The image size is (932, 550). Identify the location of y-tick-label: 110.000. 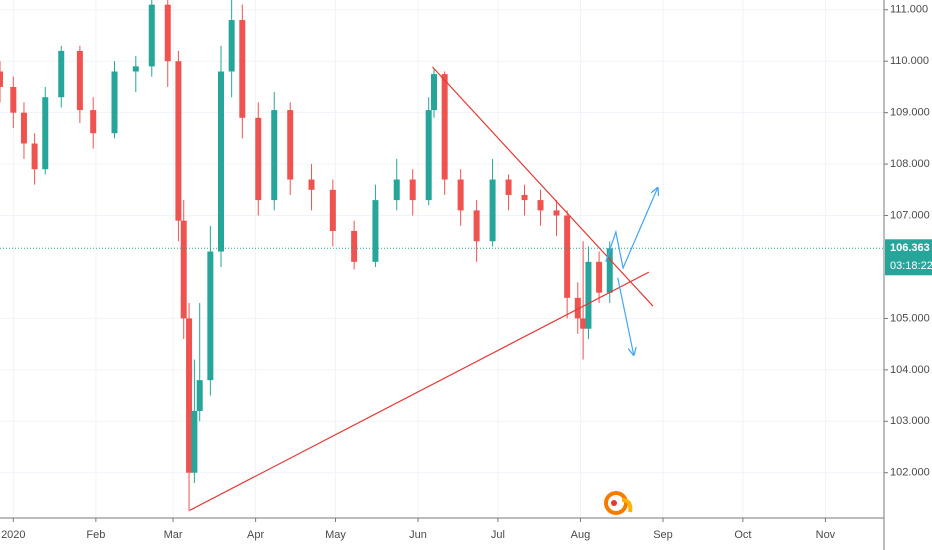
(909, 61).